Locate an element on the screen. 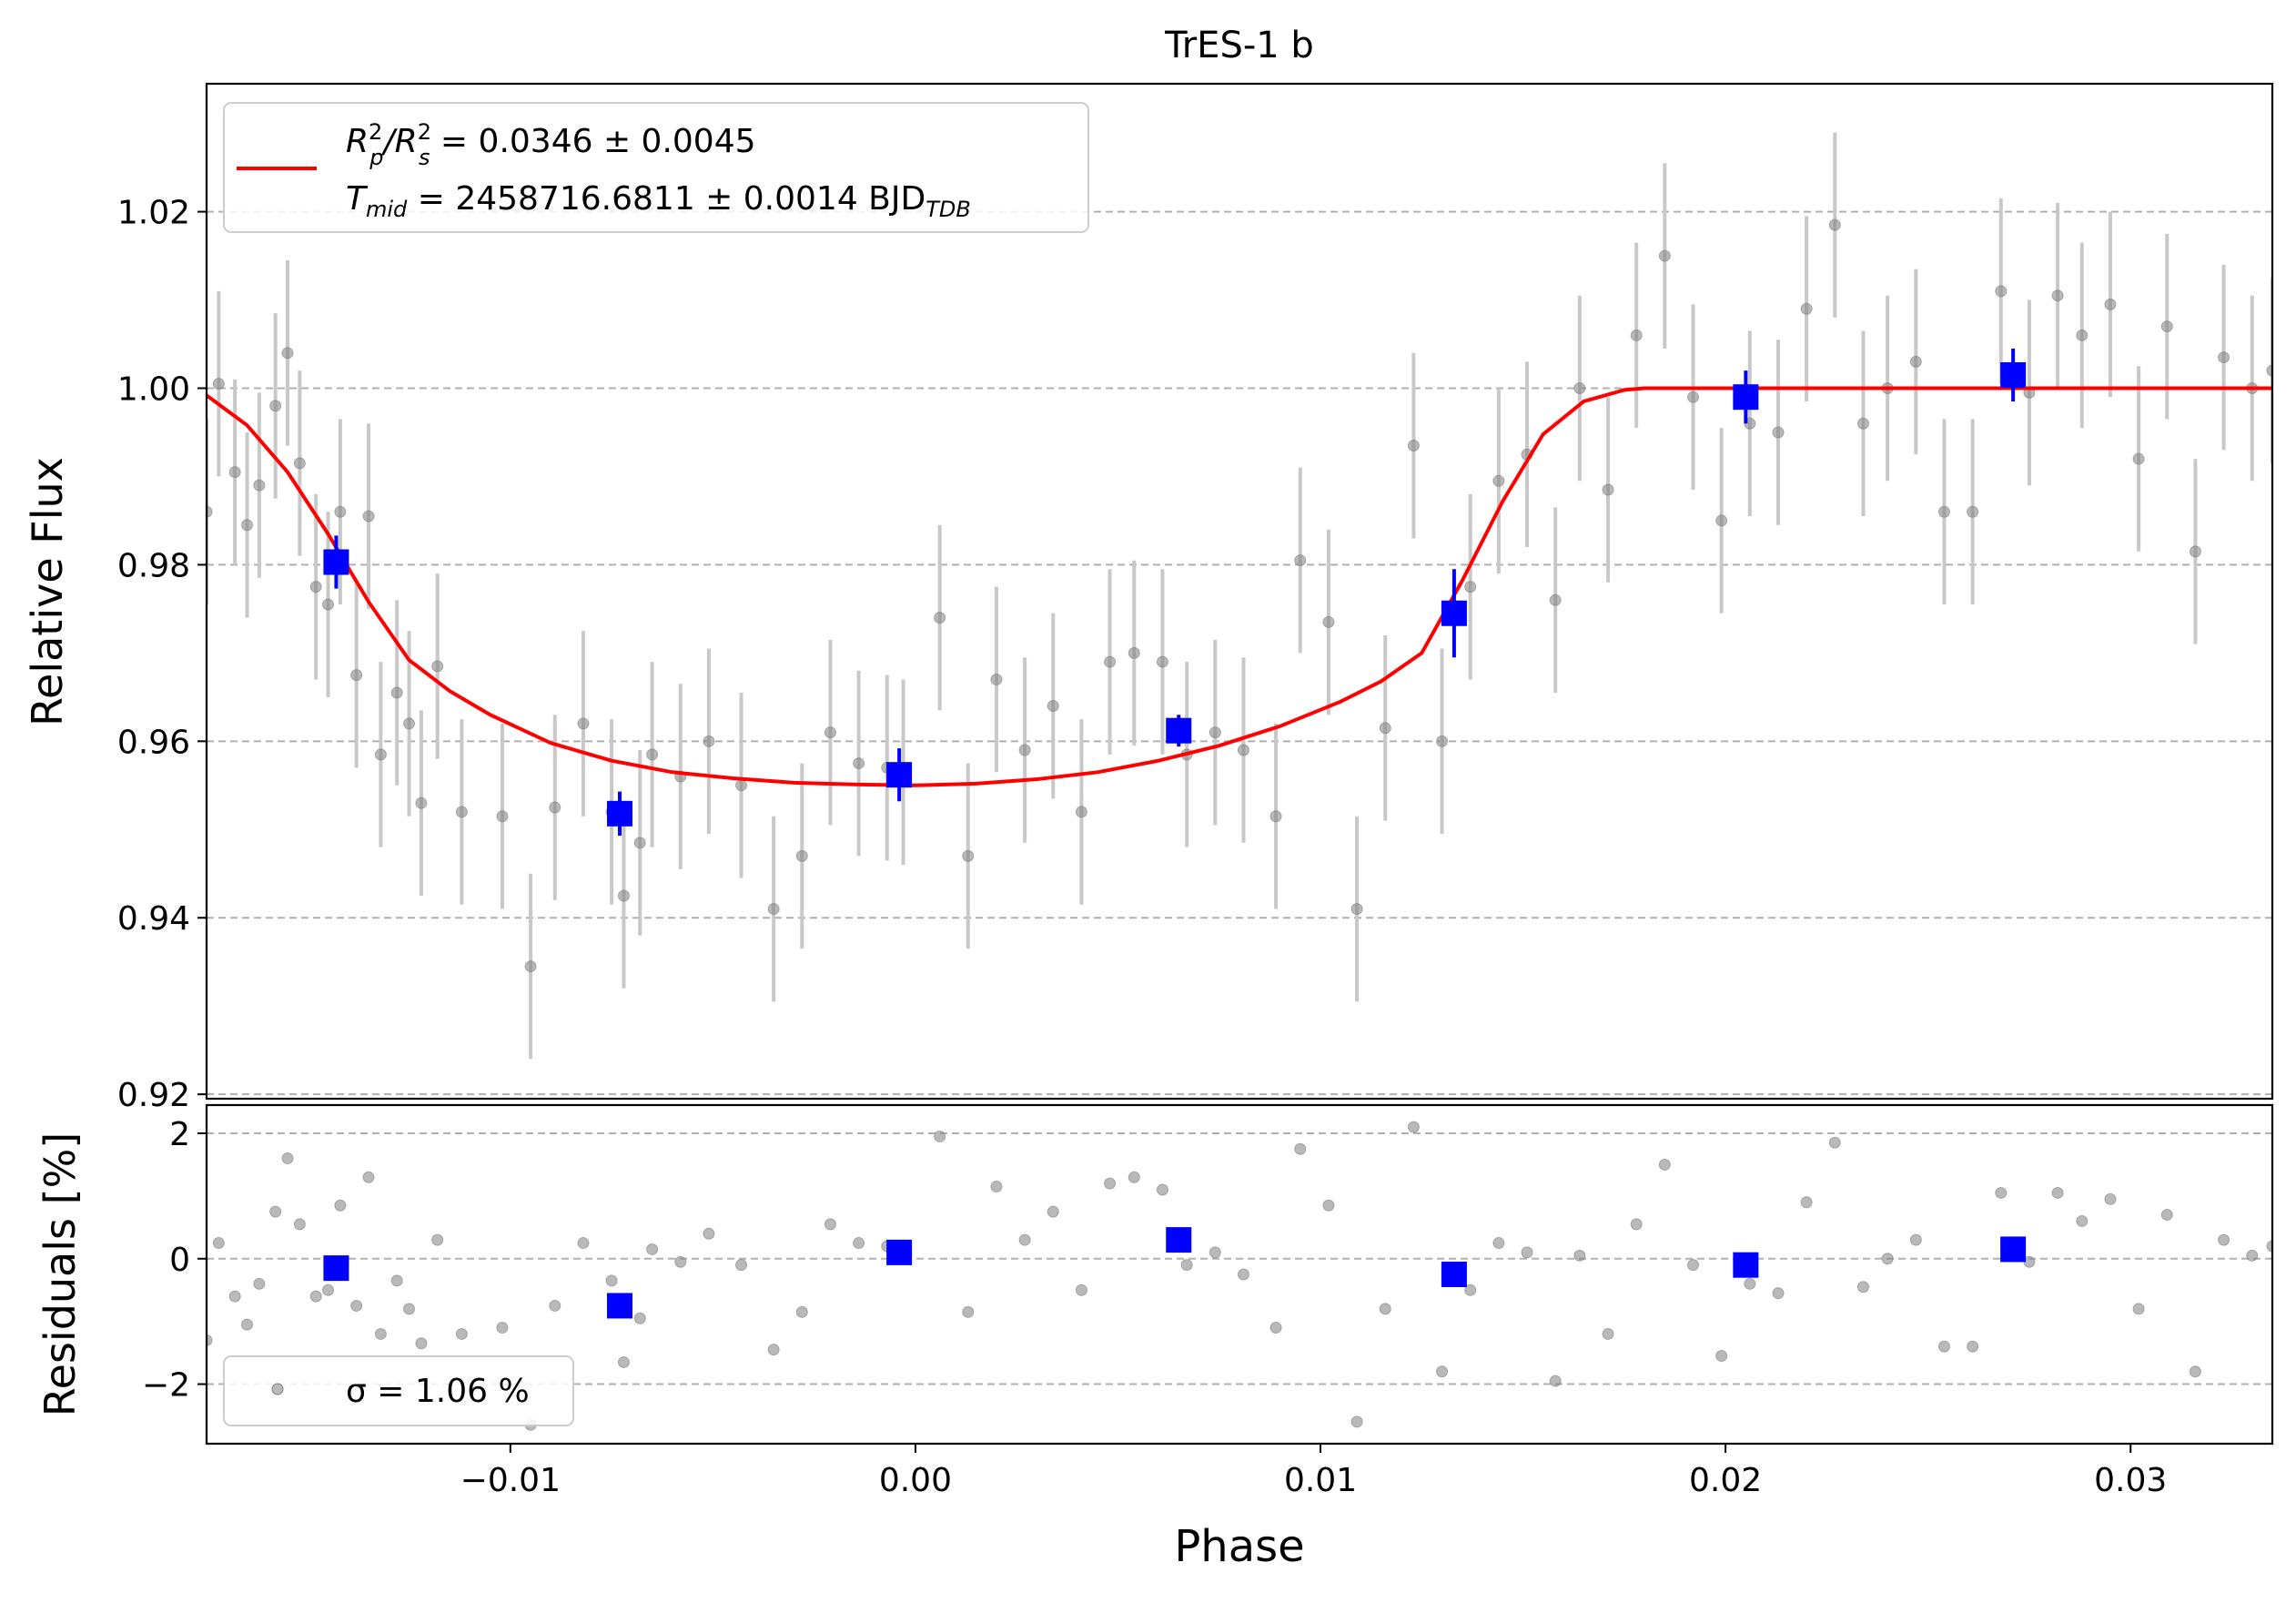 The height and width of the screenshot is (1603, 2296). x-tick-label: 0.02 is located at coordinates (1725, 1480).